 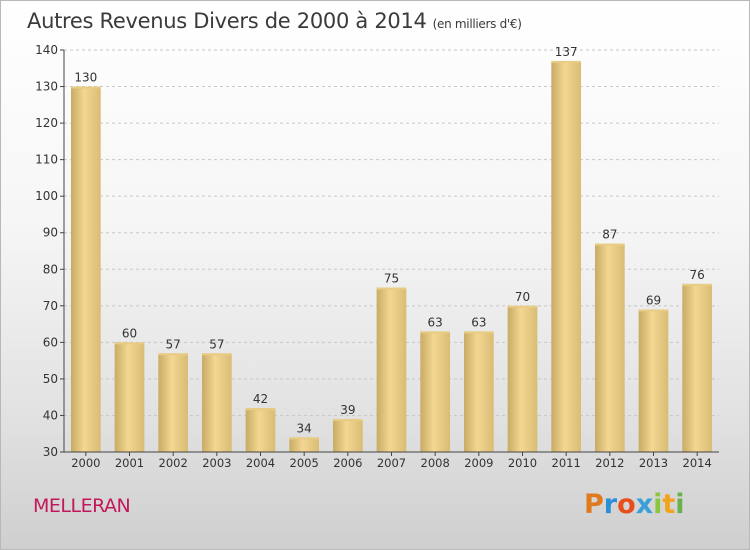 What do you see at coordinates (50, 452) in the screenshot?
I see `y-tick-label: 30` at bounding box center [50, 452].